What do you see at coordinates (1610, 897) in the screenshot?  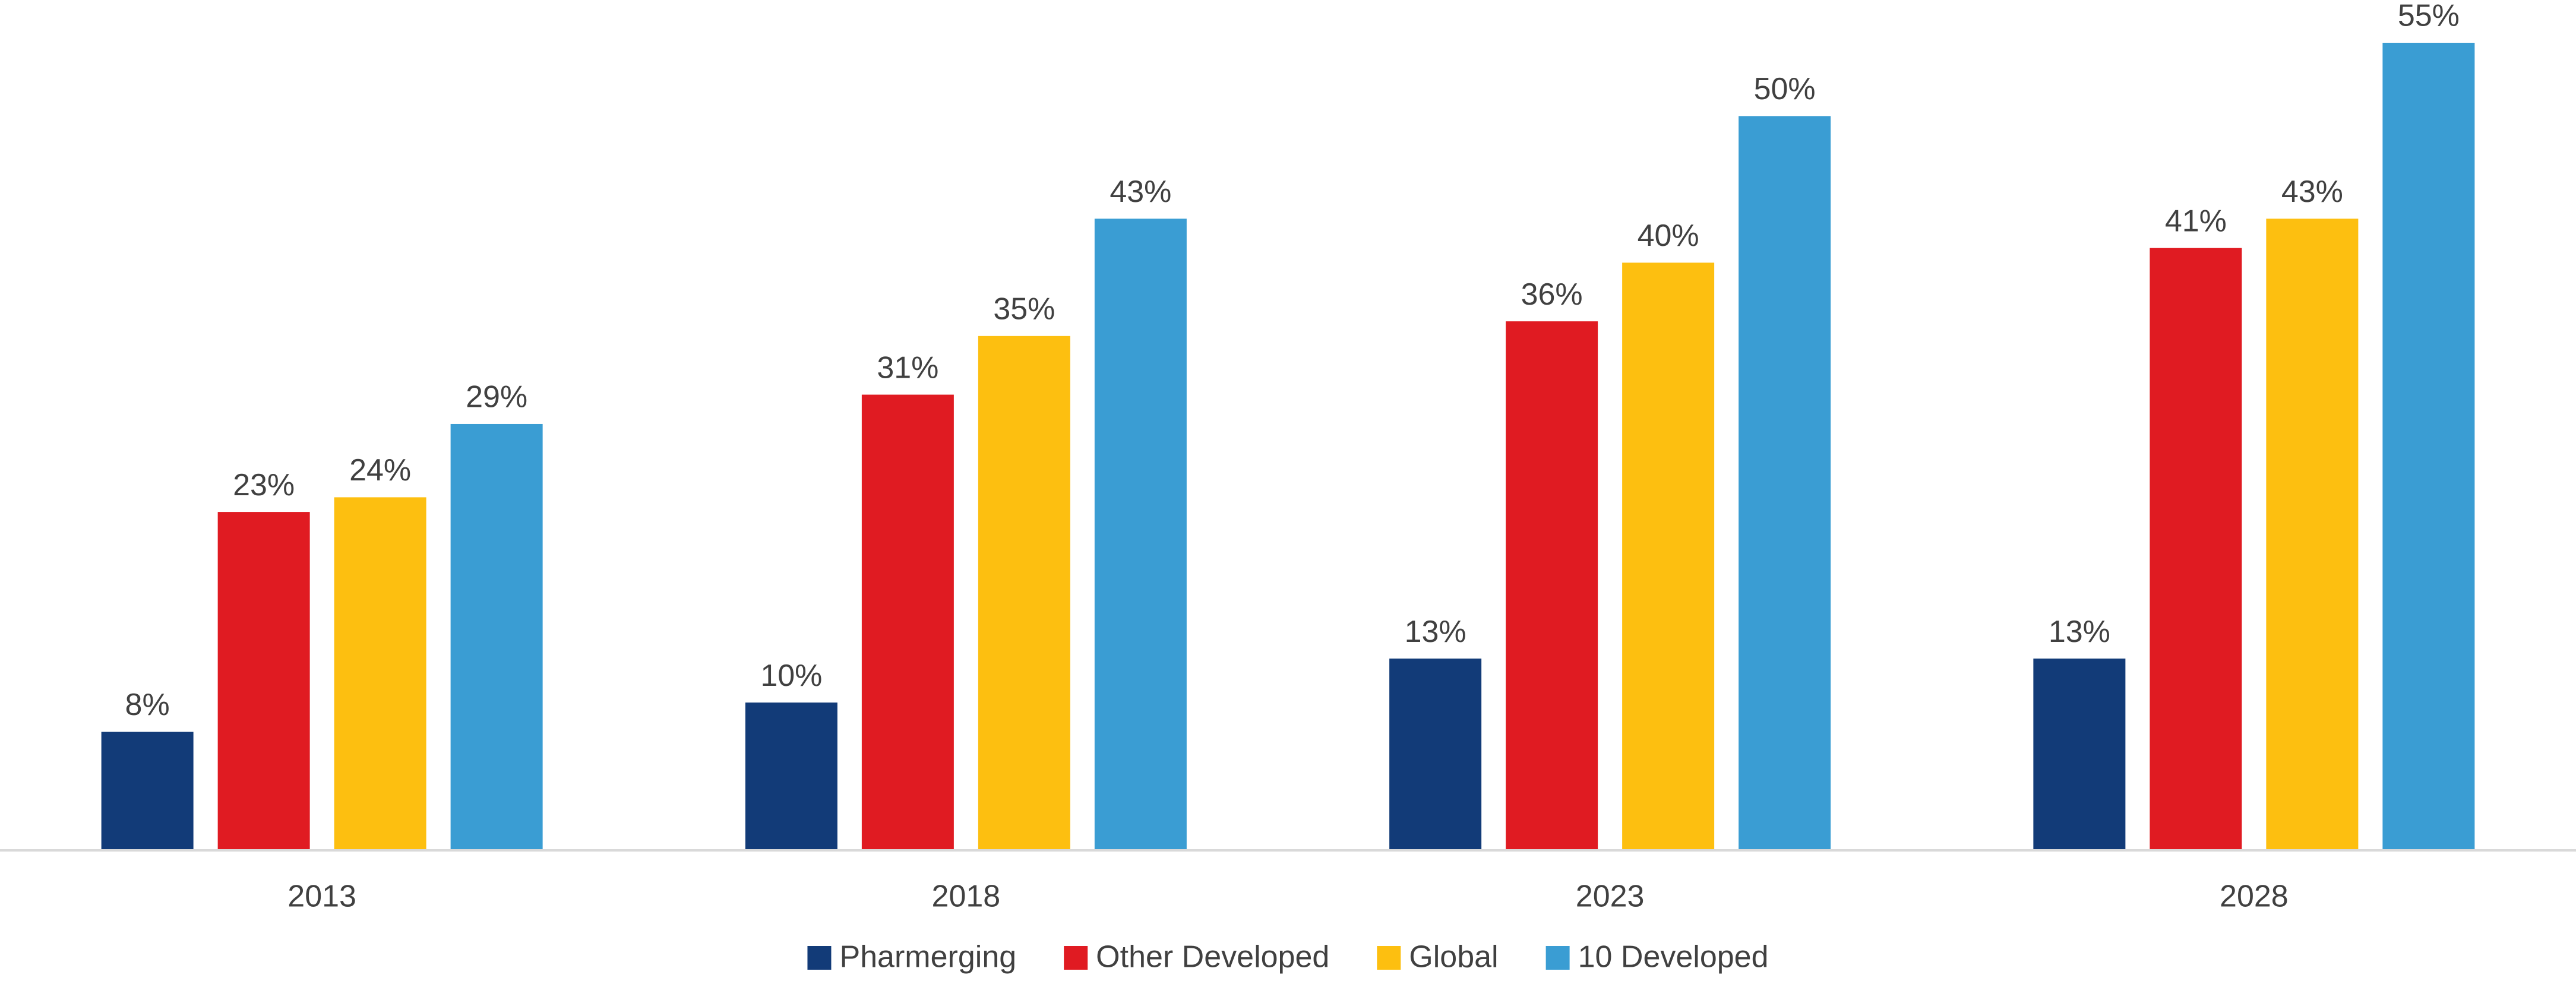 I see `x-tick-label: 2023` at bounding box center [1610, 897].